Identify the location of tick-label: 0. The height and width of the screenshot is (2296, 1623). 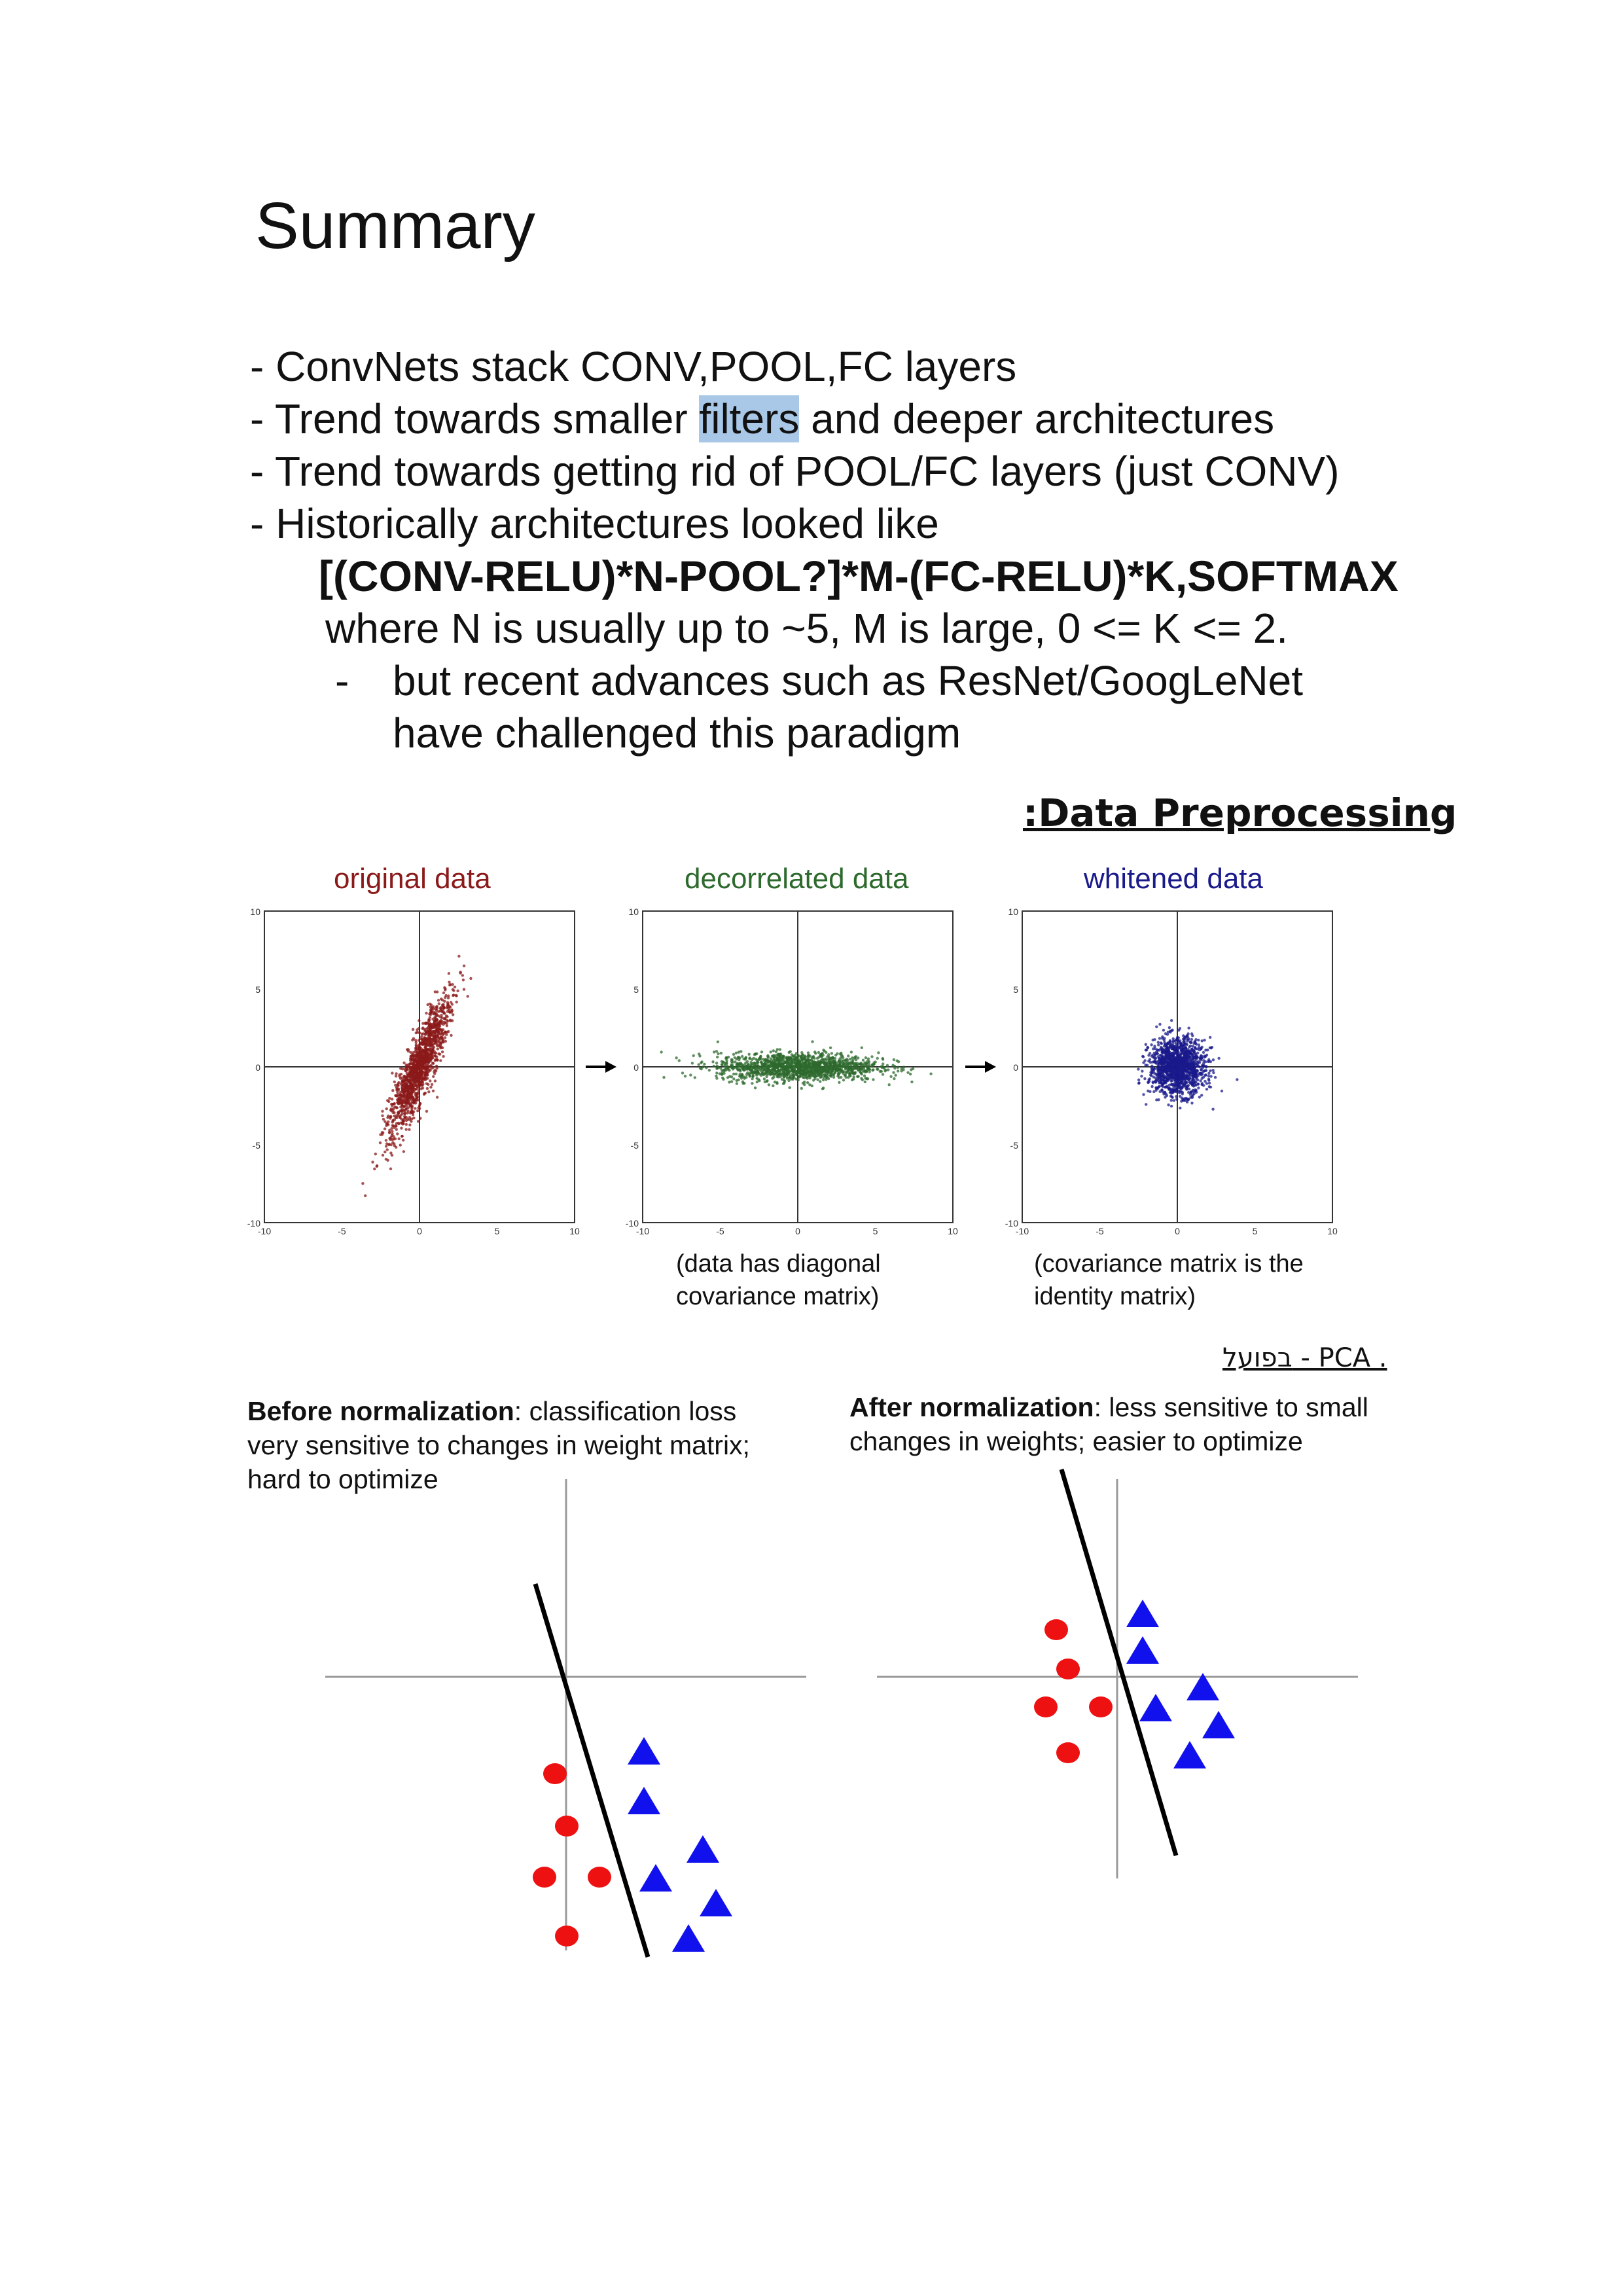
(798, 1231).